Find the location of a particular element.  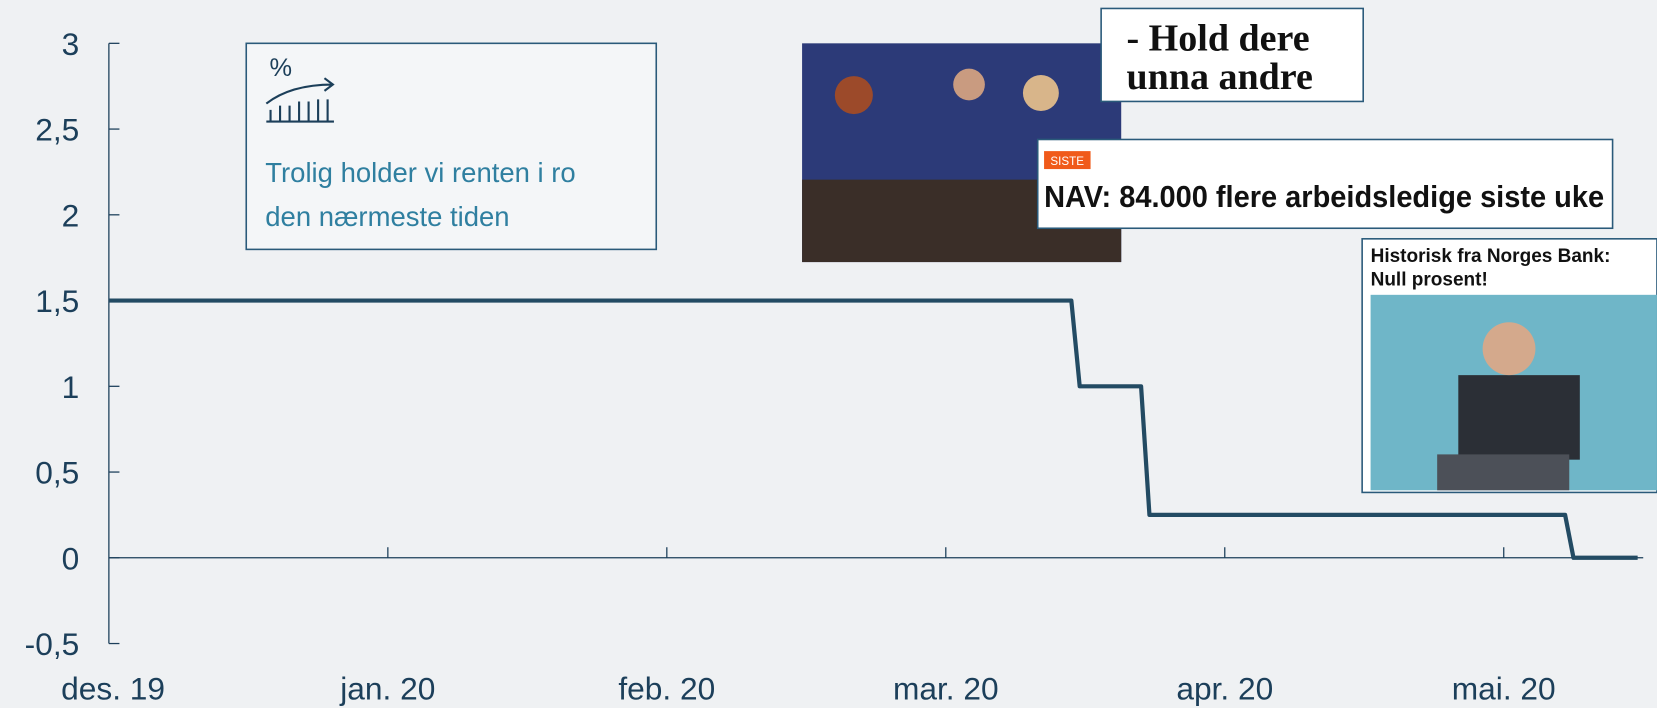

y-tick-label: 2 is located at coordinates (71, 215).